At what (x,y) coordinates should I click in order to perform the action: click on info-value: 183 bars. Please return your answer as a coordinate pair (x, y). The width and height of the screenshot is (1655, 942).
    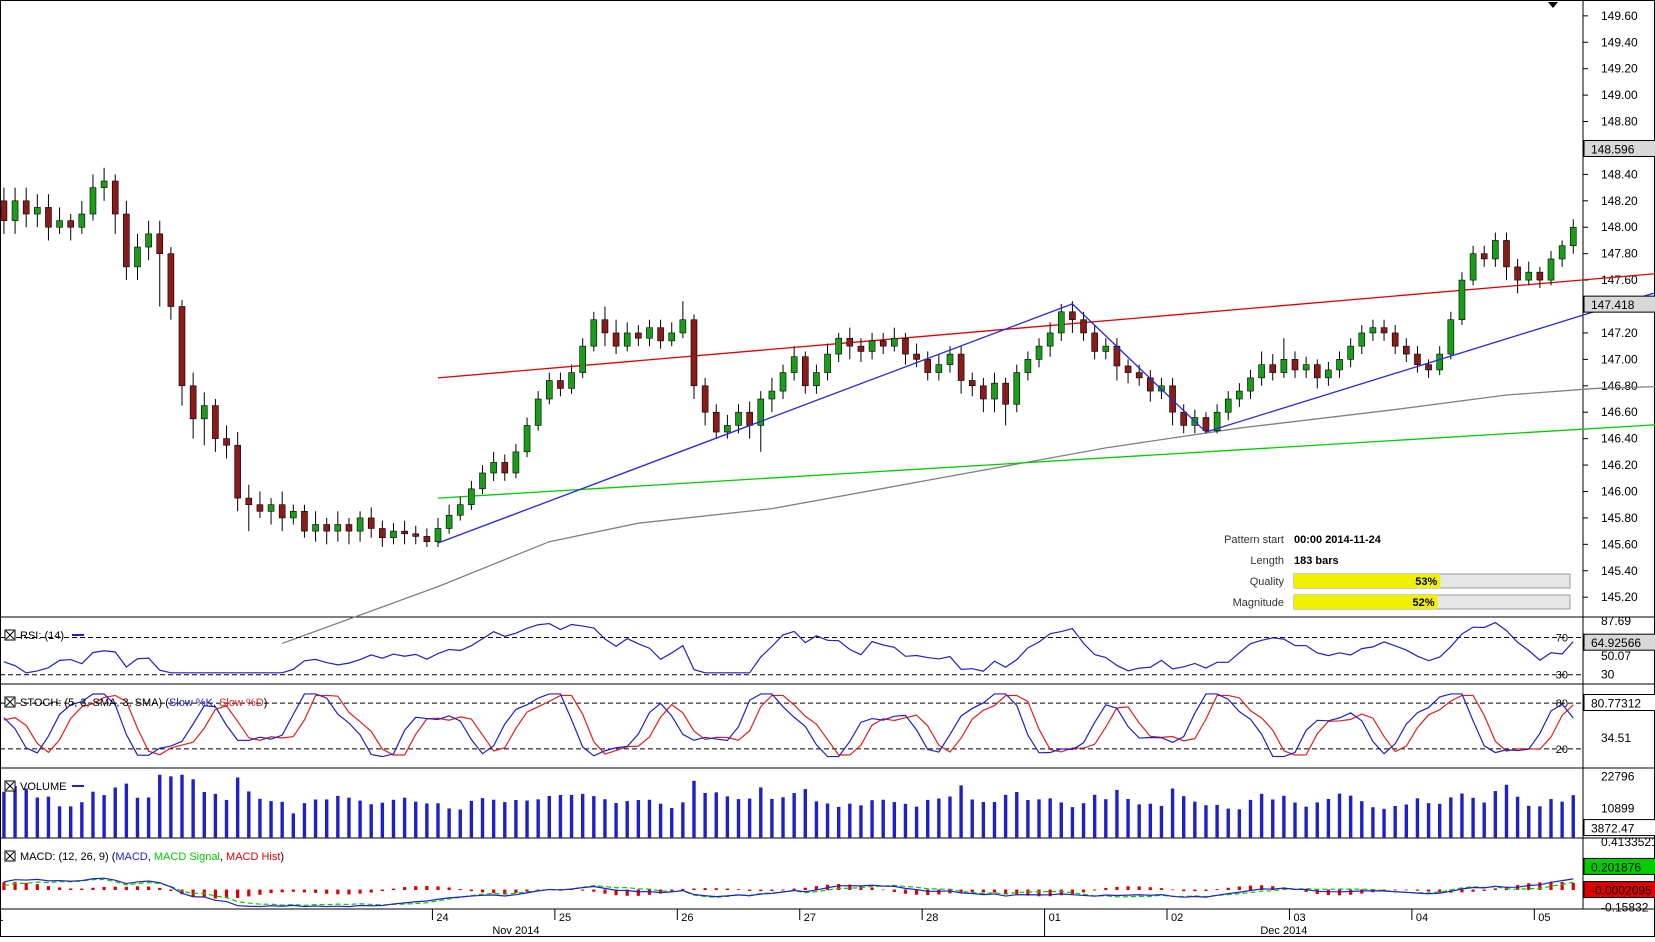
    Looking at the image, I should click on (1316, 561).